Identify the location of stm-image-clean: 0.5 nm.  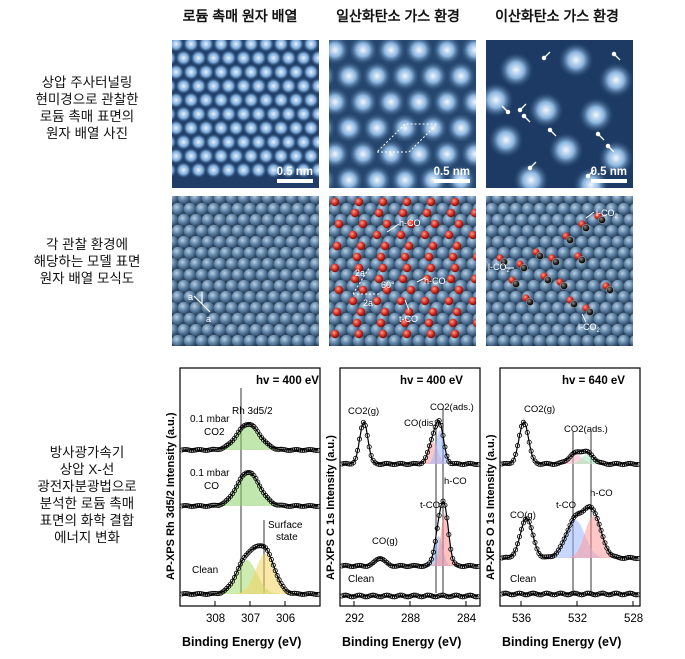
(245, 114).